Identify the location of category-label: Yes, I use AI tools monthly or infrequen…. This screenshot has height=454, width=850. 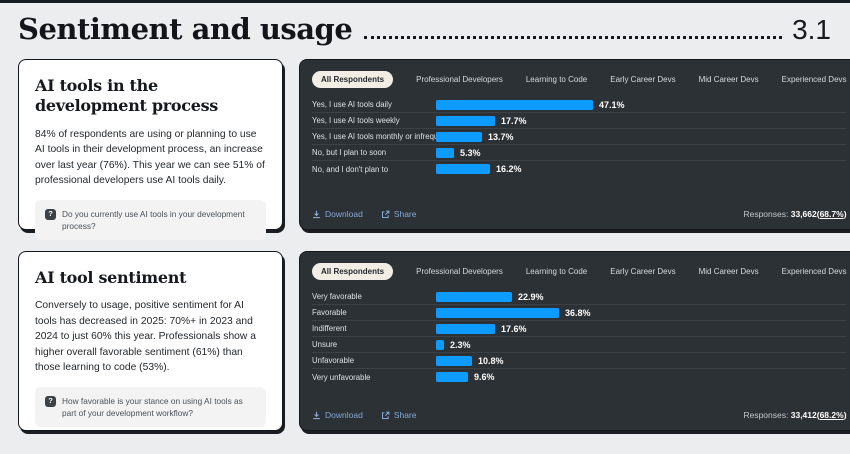
(374, 136).